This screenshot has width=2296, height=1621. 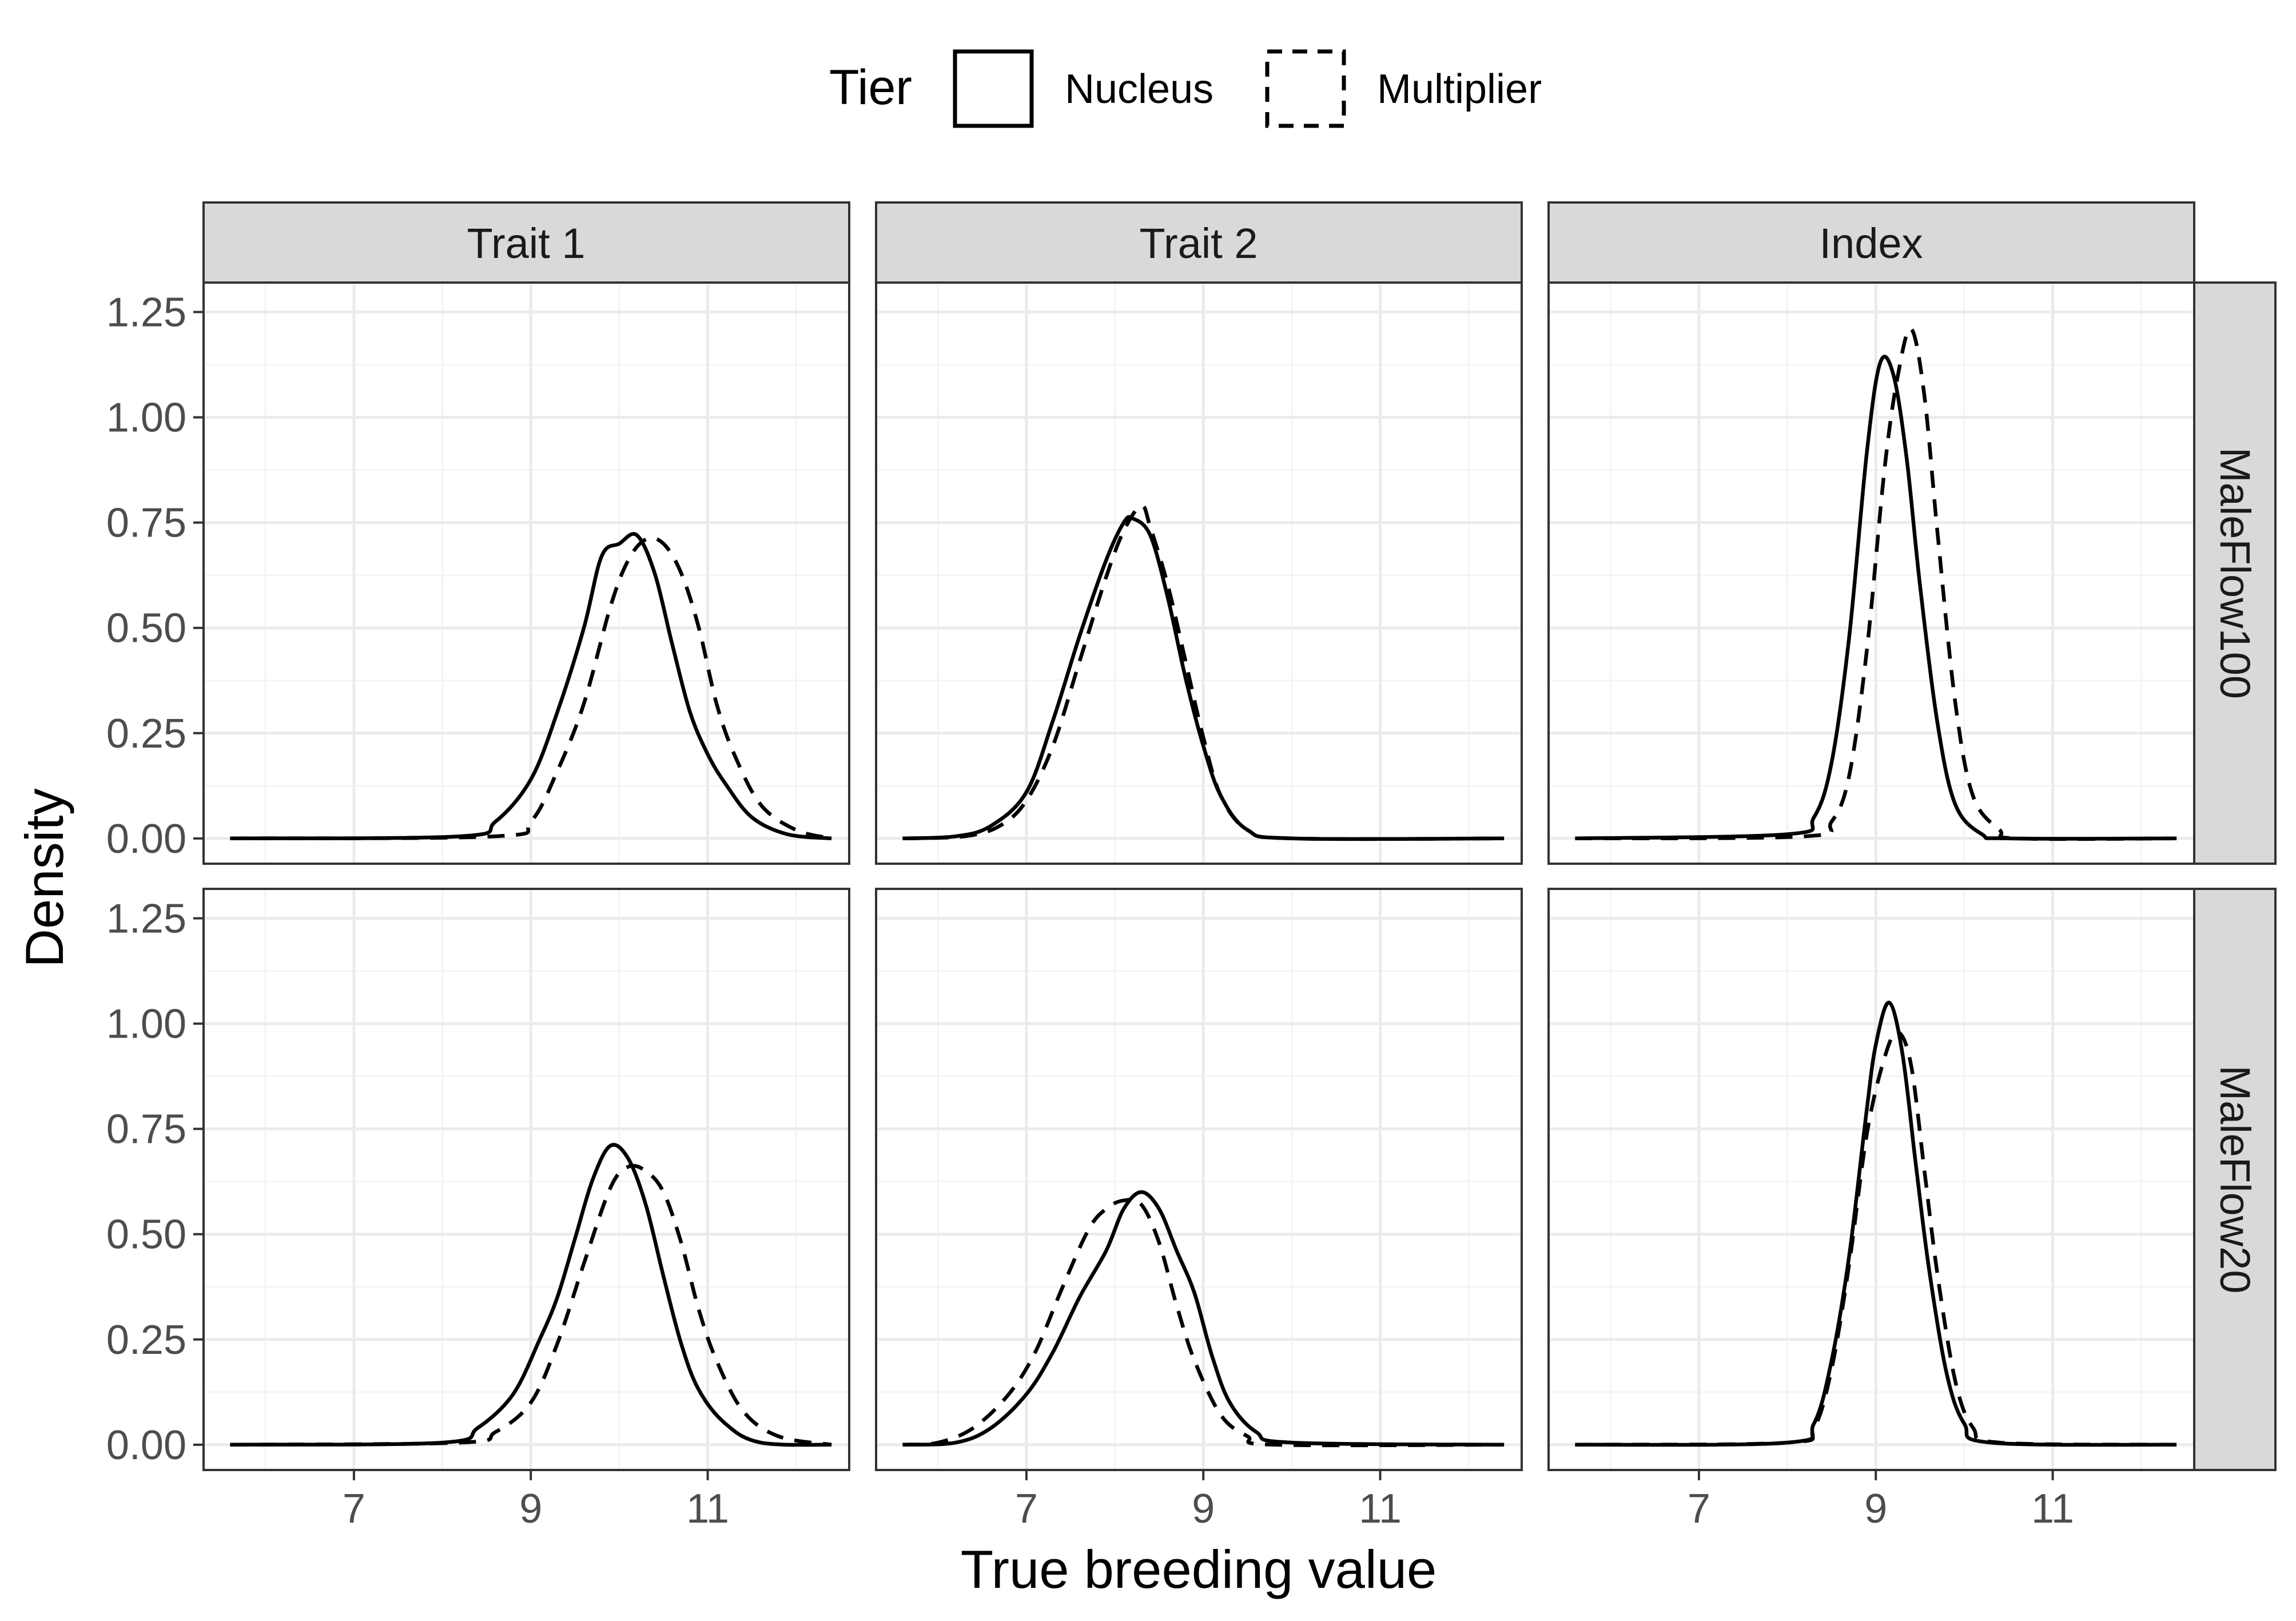 I want to click on strip-label-trait-2: Trait 2, so click(x=1199, y=244).